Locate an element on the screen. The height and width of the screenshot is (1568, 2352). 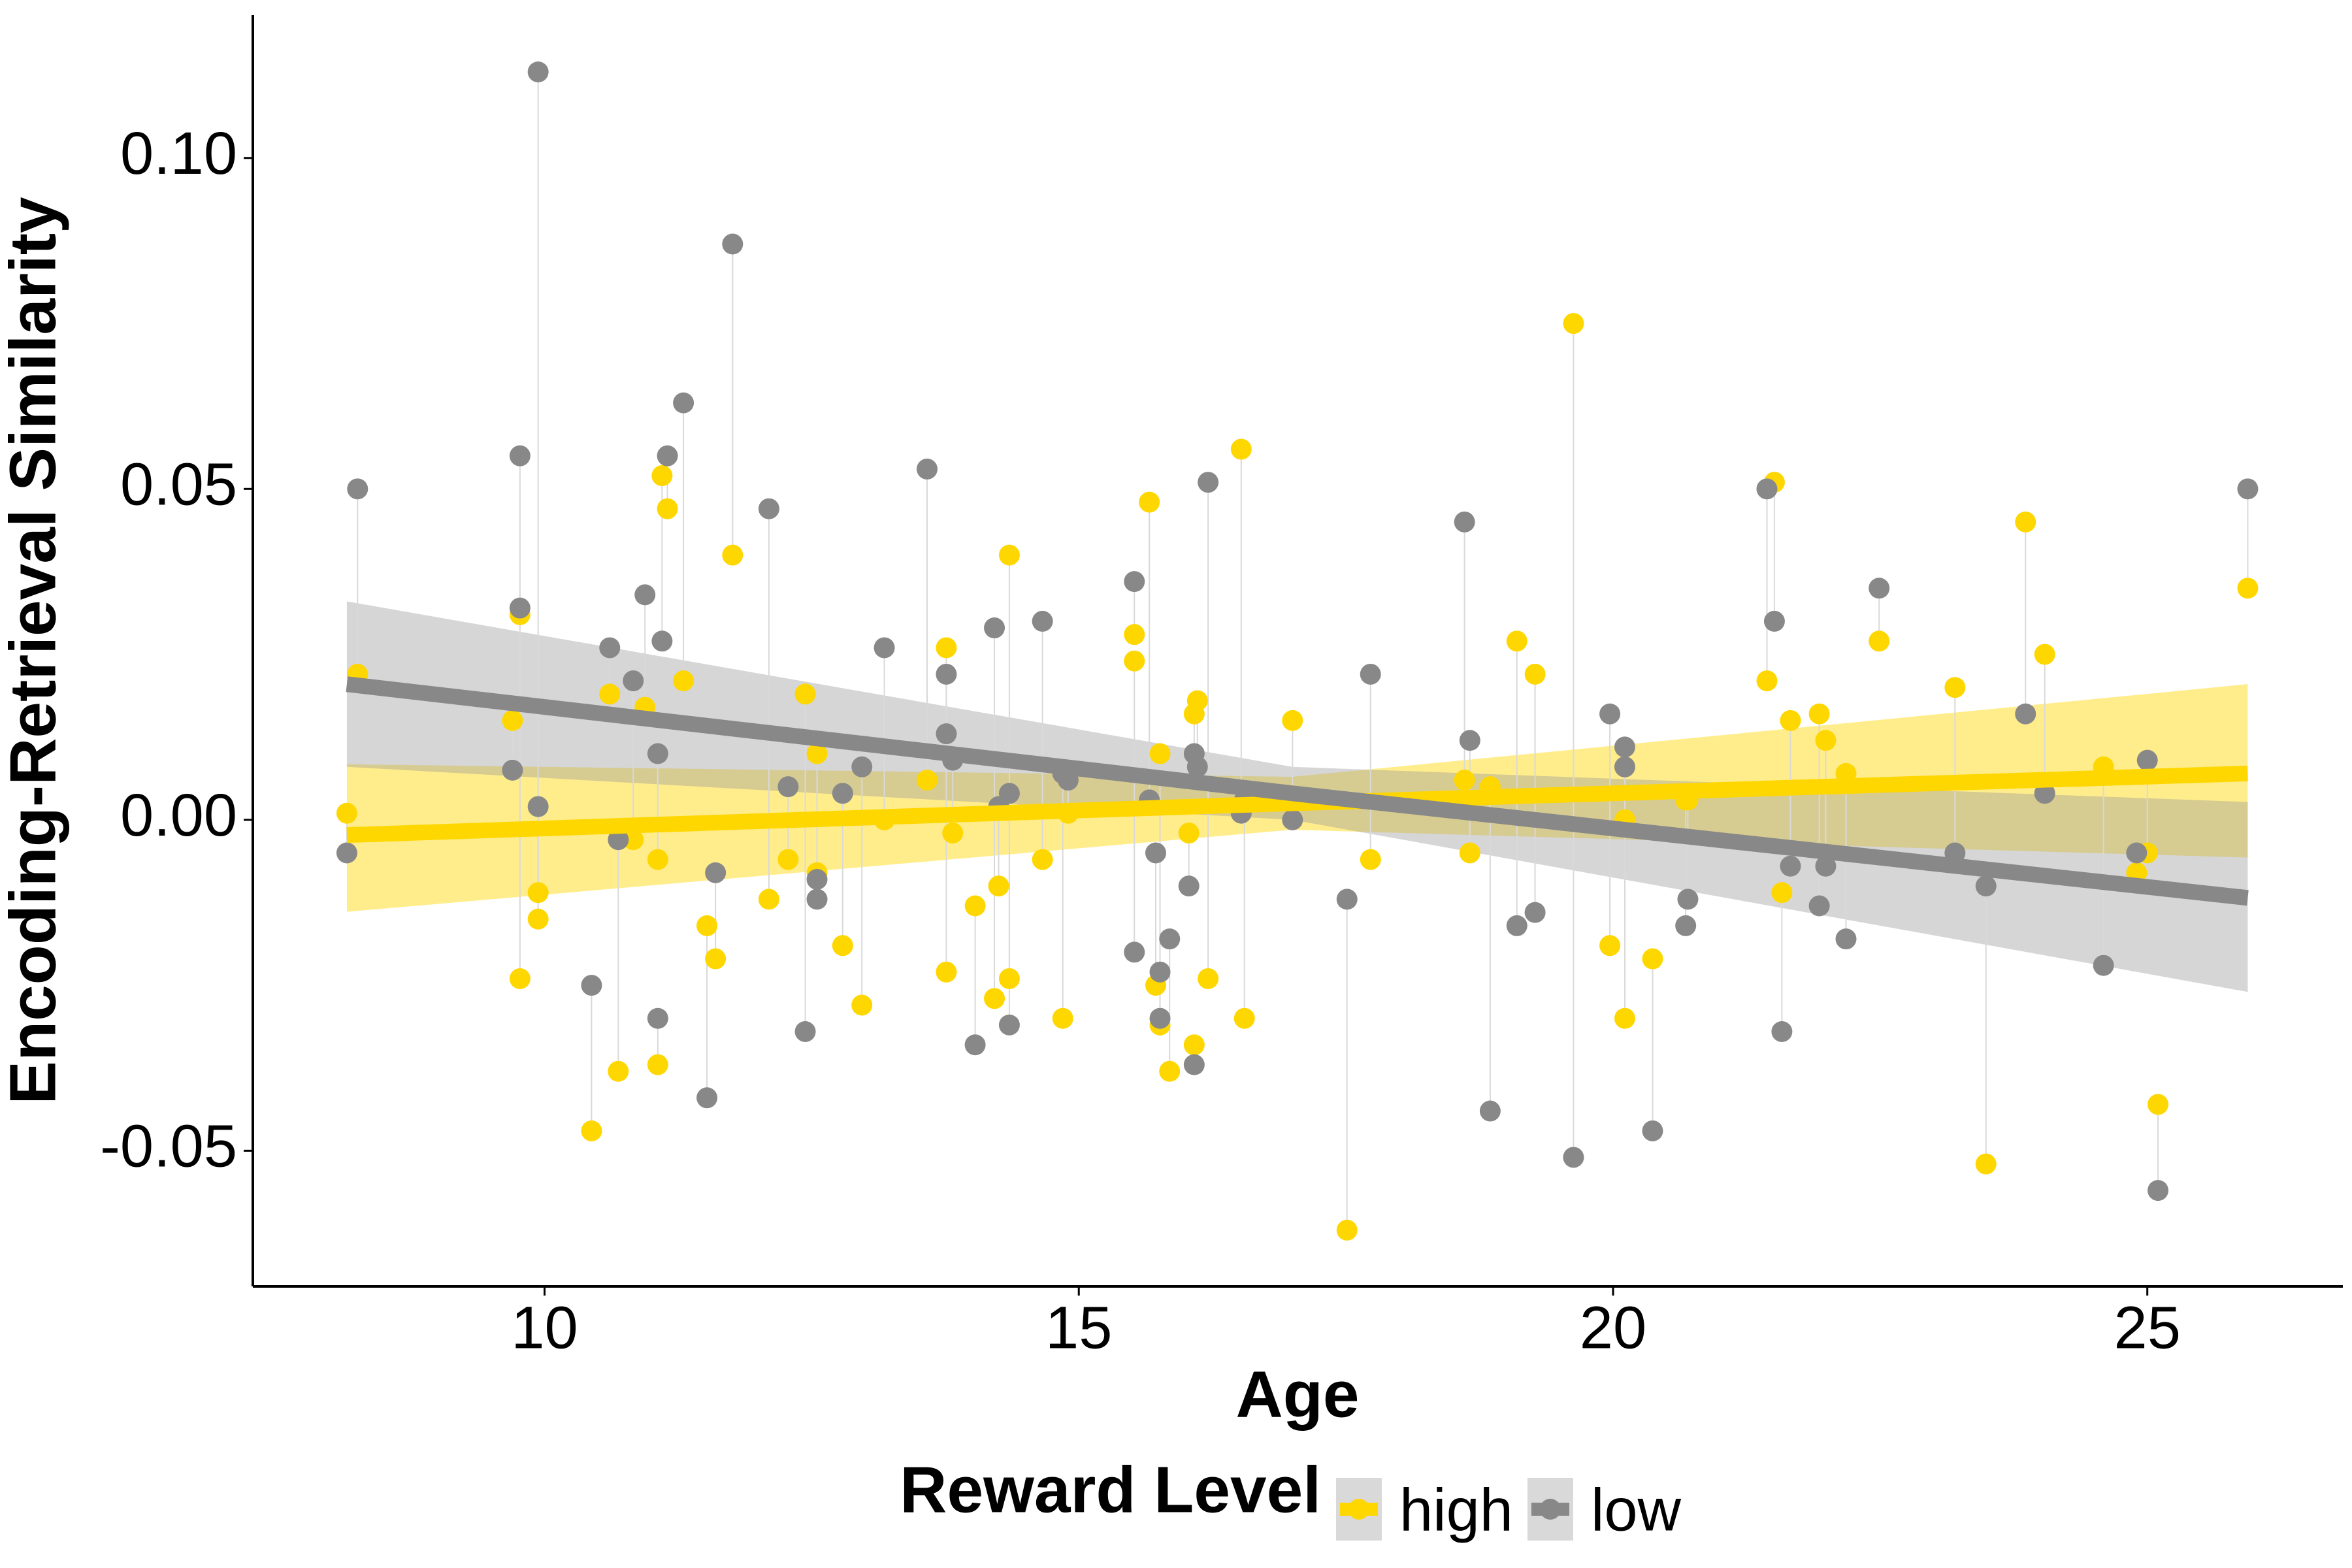
legend-label: low is located at coordinates (1636, 1510).